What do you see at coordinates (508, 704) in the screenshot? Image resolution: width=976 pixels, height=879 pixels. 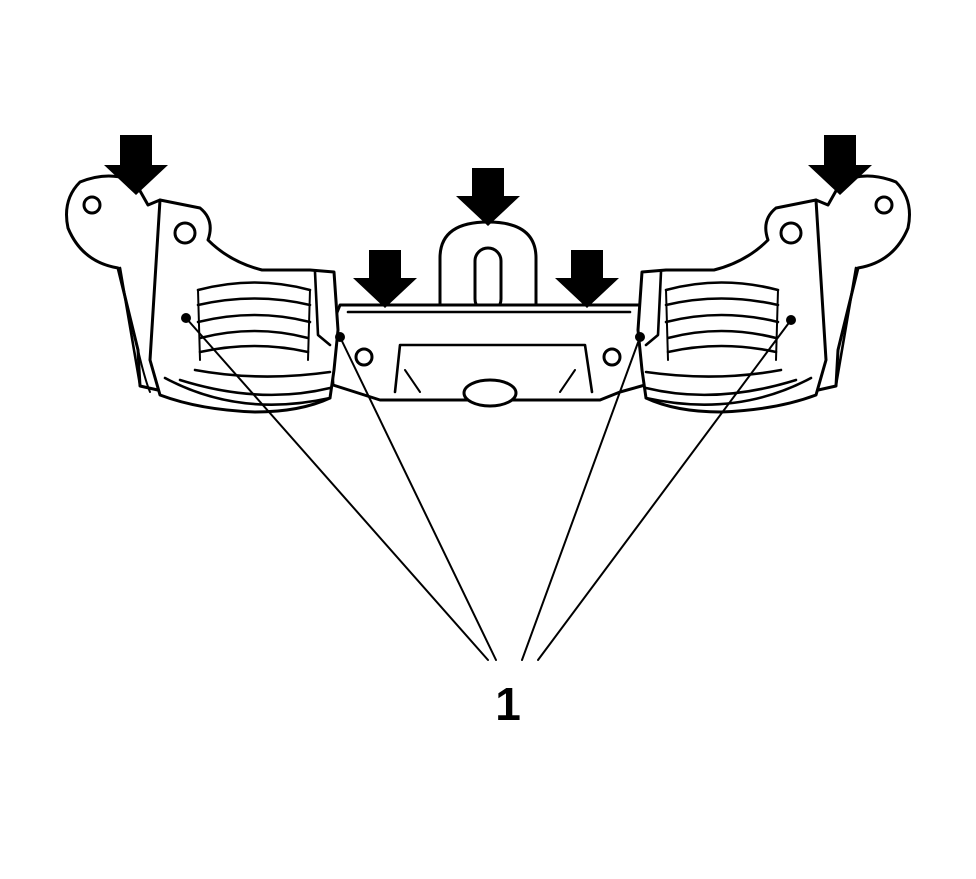 I see `callout-label: 1` at bounding box center [508, 704].